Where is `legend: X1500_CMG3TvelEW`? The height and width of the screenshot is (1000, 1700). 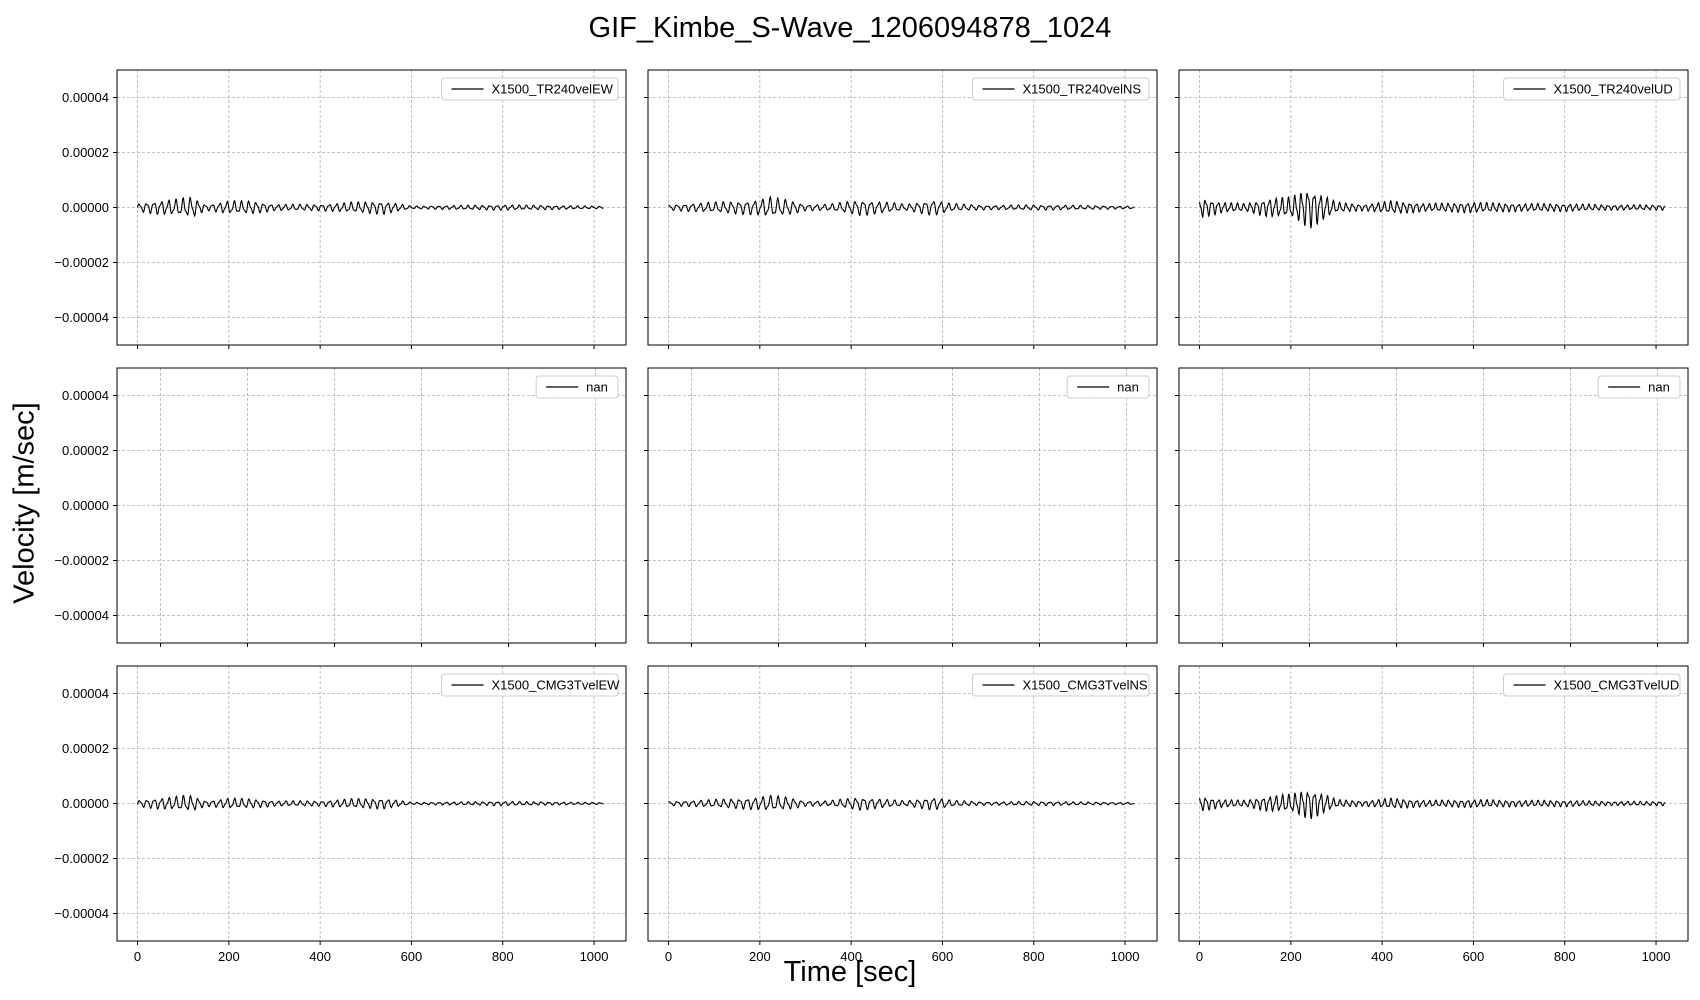
legend: X1500_CMG3TvelEW is located at coordinates (531, 685).